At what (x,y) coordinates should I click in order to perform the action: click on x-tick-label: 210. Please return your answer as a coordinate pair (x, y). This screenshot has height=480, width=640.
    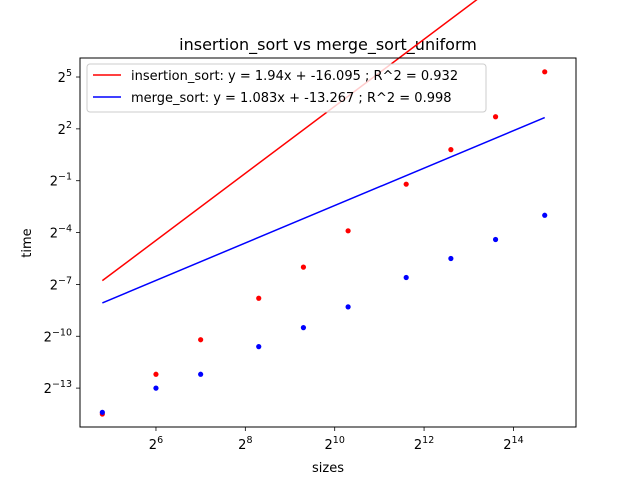
    Looking at the image, I should click on (335, 444).